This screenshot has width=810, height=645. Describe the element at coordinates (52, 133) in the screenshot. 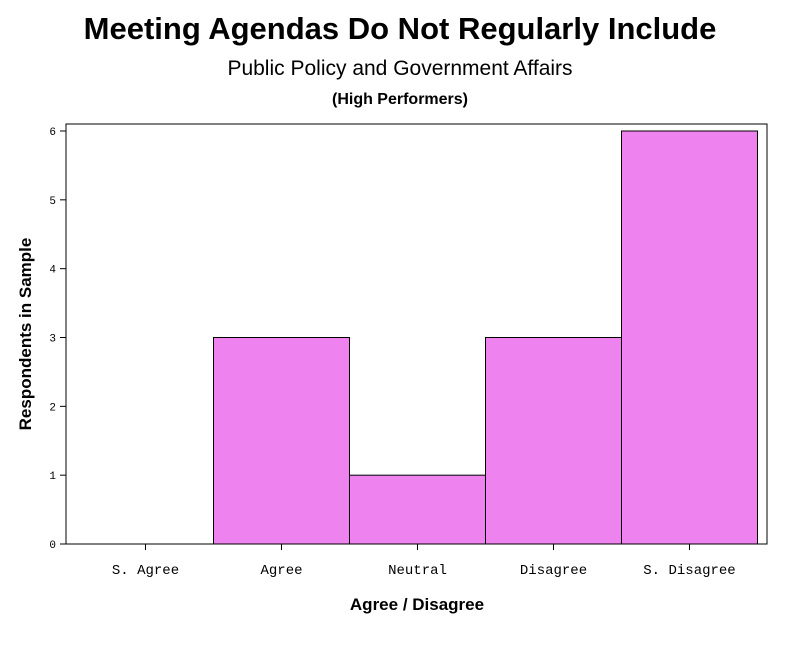

I see `y-tick-label: 6` at that location.